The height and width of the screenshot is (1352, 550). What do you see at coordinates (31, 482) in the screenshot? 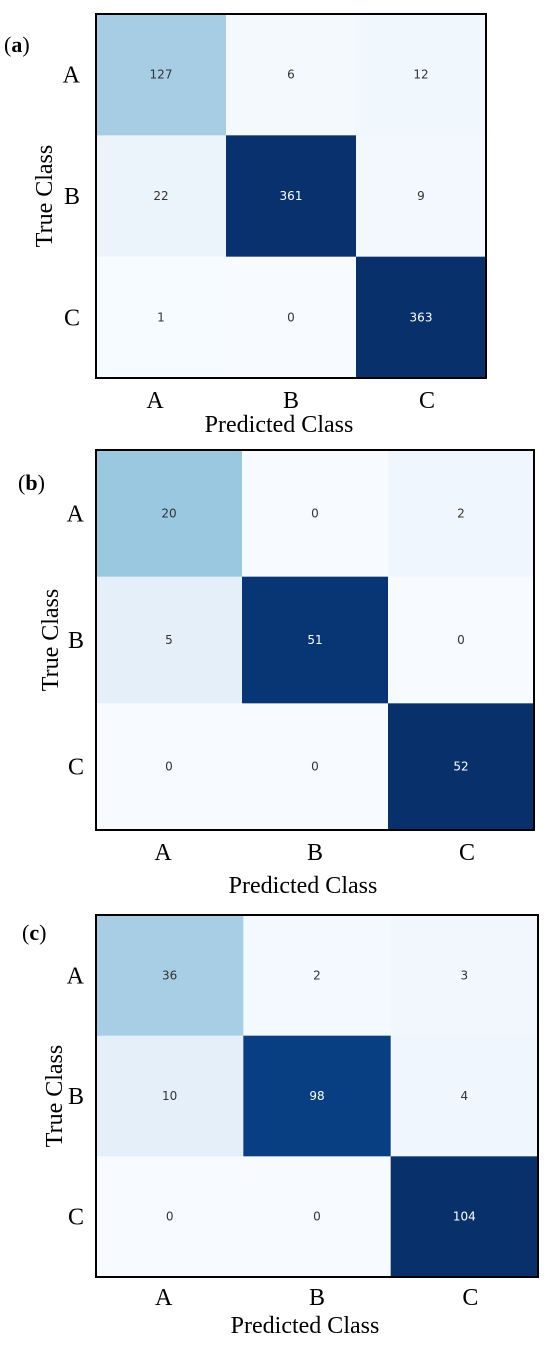
I see `panel-label: (b)` at bounding box center [31, 482].